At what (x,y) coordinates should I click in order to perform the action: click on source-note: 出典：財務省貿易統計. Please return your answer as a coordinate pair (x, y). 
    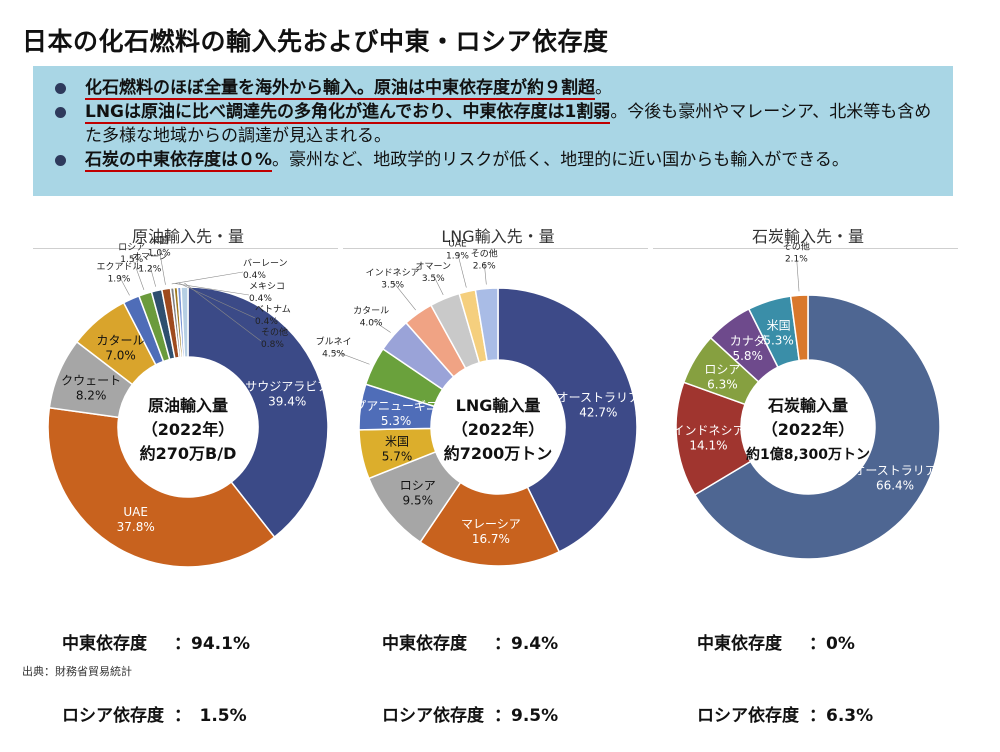
    Looking at the image, I should click on (77, 671).